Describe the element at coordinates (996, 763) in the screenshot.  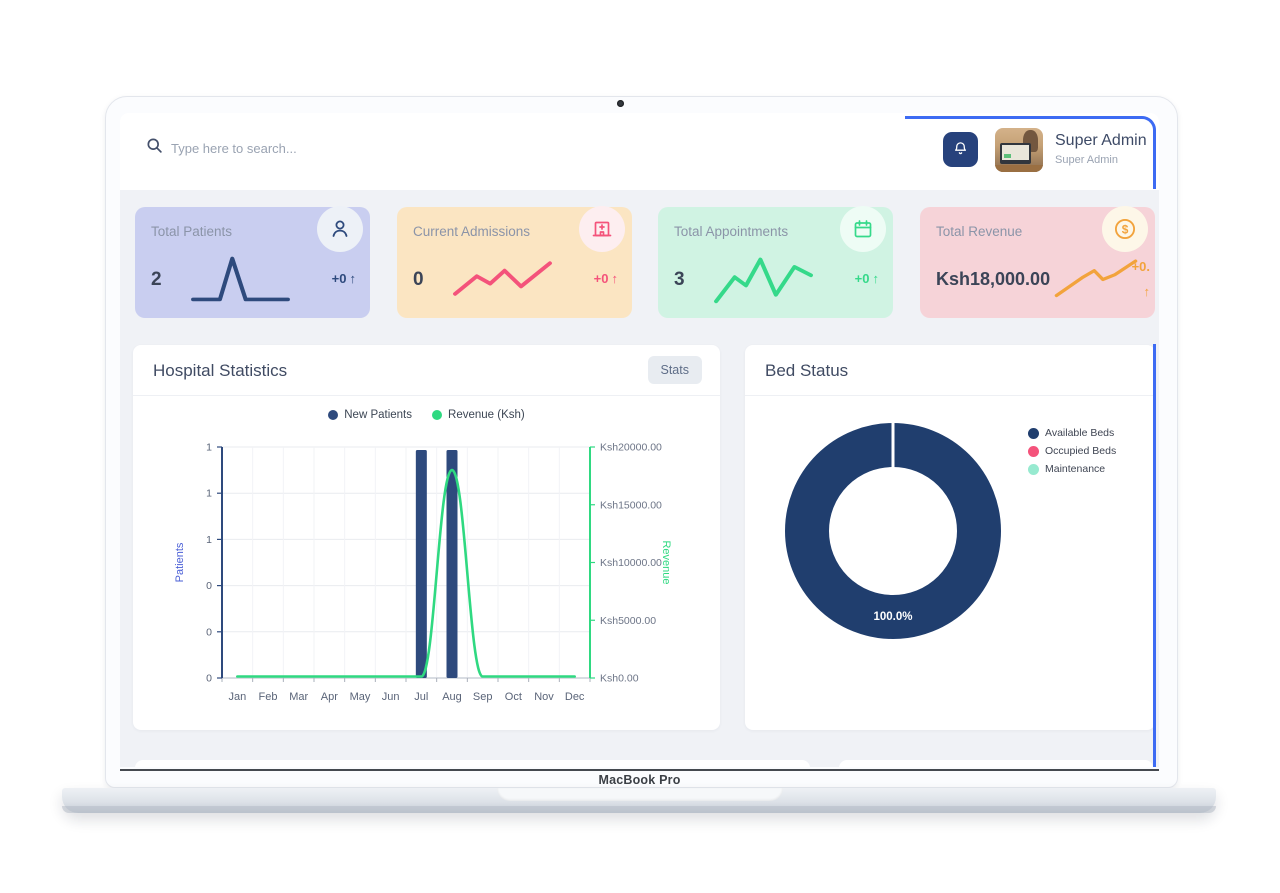
I see `bottom-card-right` at that location.